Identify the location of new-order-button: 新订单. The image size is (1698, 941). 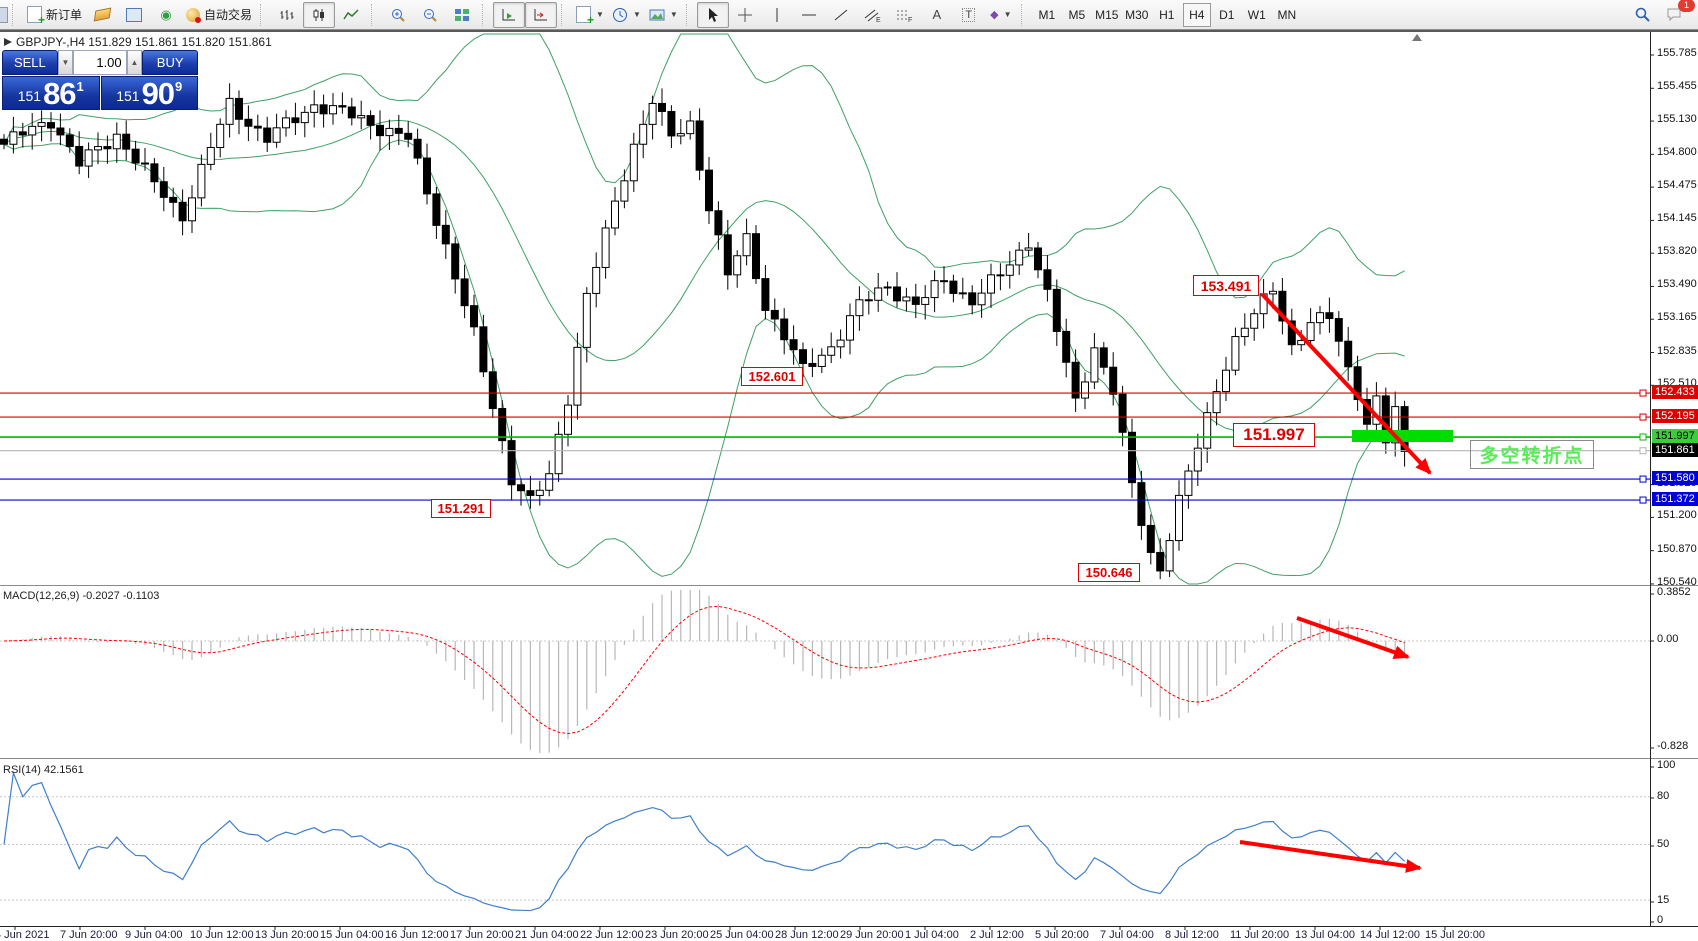
(54, 15).